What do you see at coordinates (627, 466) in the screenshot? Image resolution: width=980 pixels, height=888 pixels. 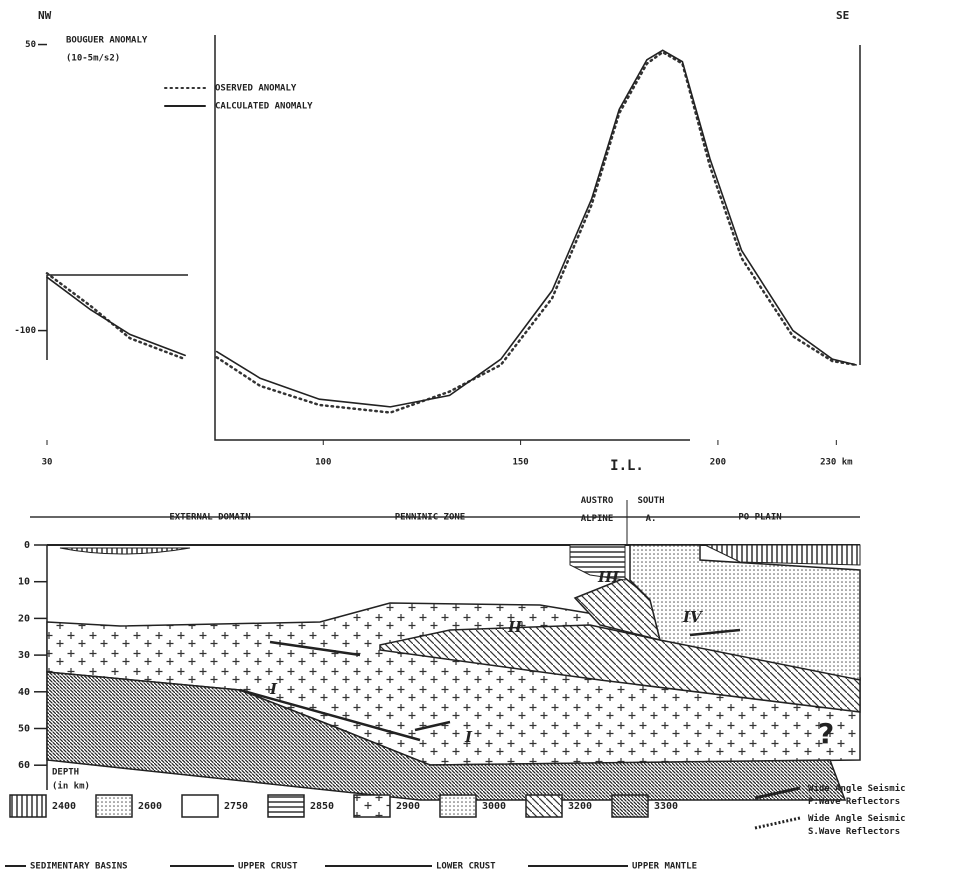 I see `il-label: I.L.` at bounding box center [627, 466].